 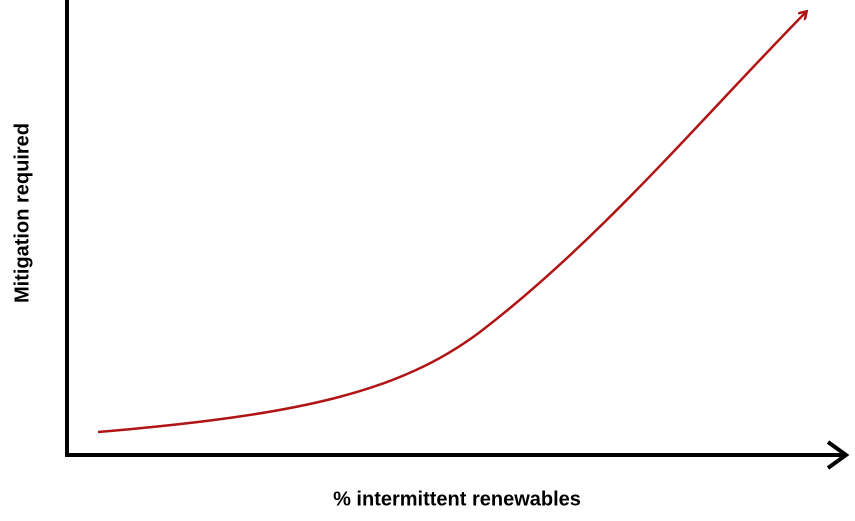 I want to click on x-axis-arrow, so click(x=838, y=455).